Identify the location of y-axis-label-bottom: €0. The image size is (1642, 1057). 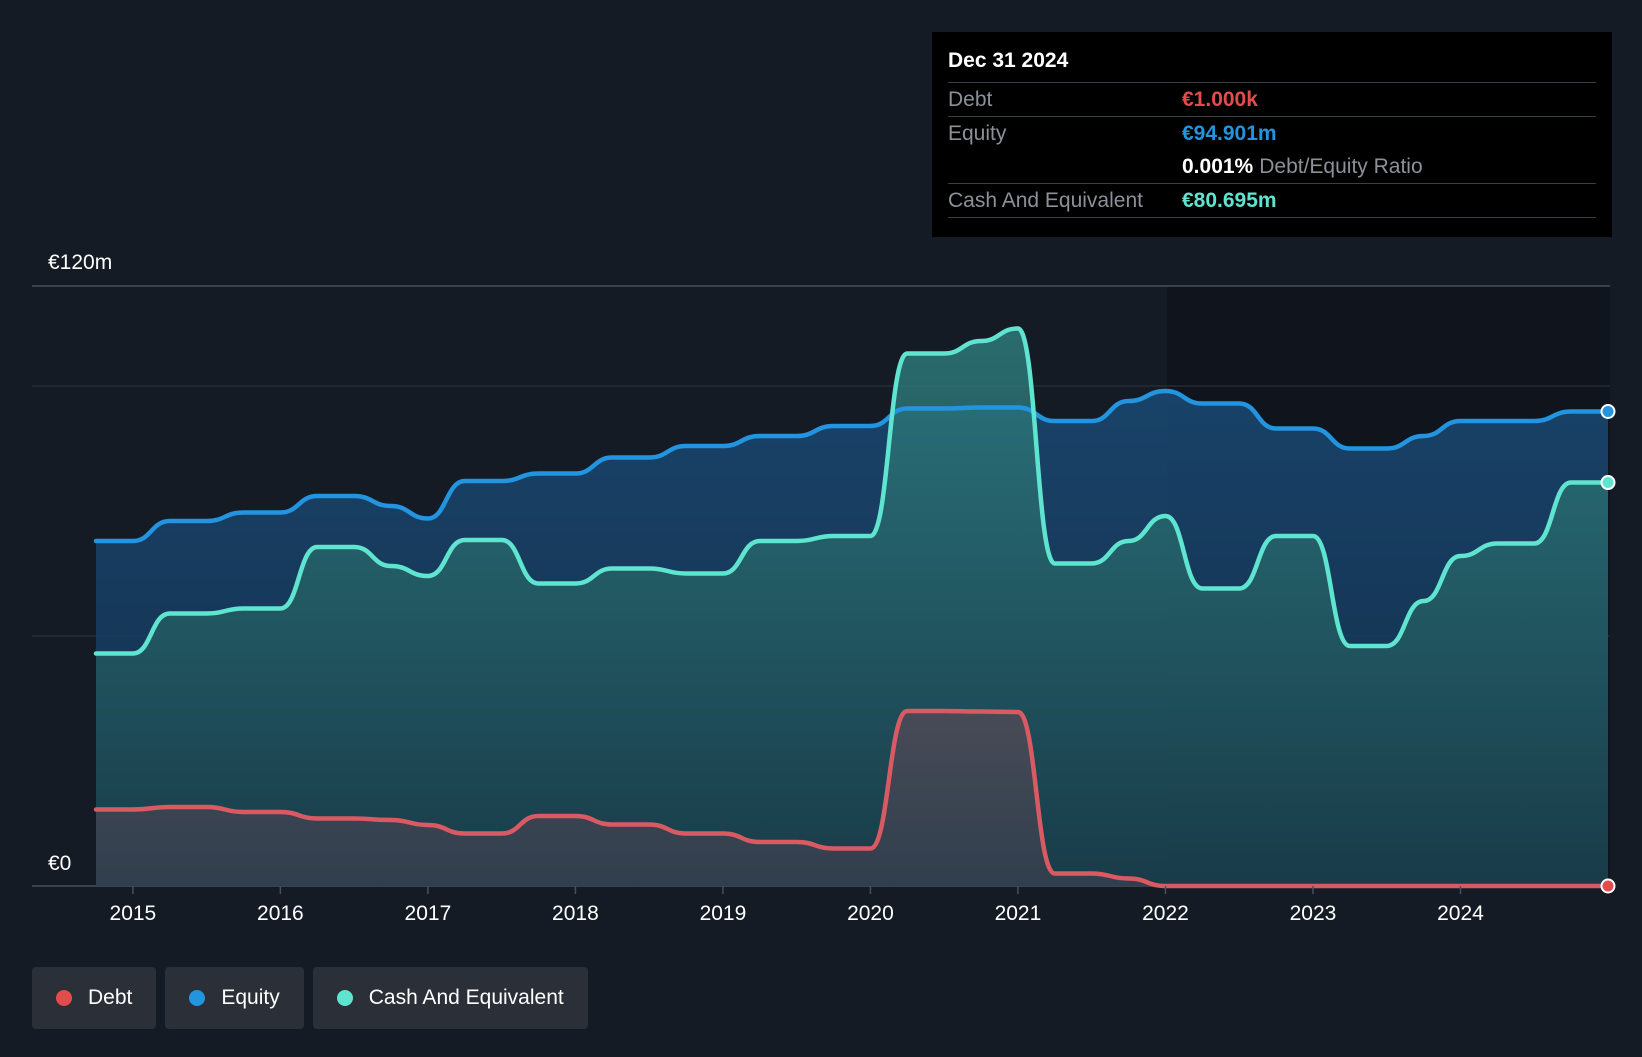
(59, 863).